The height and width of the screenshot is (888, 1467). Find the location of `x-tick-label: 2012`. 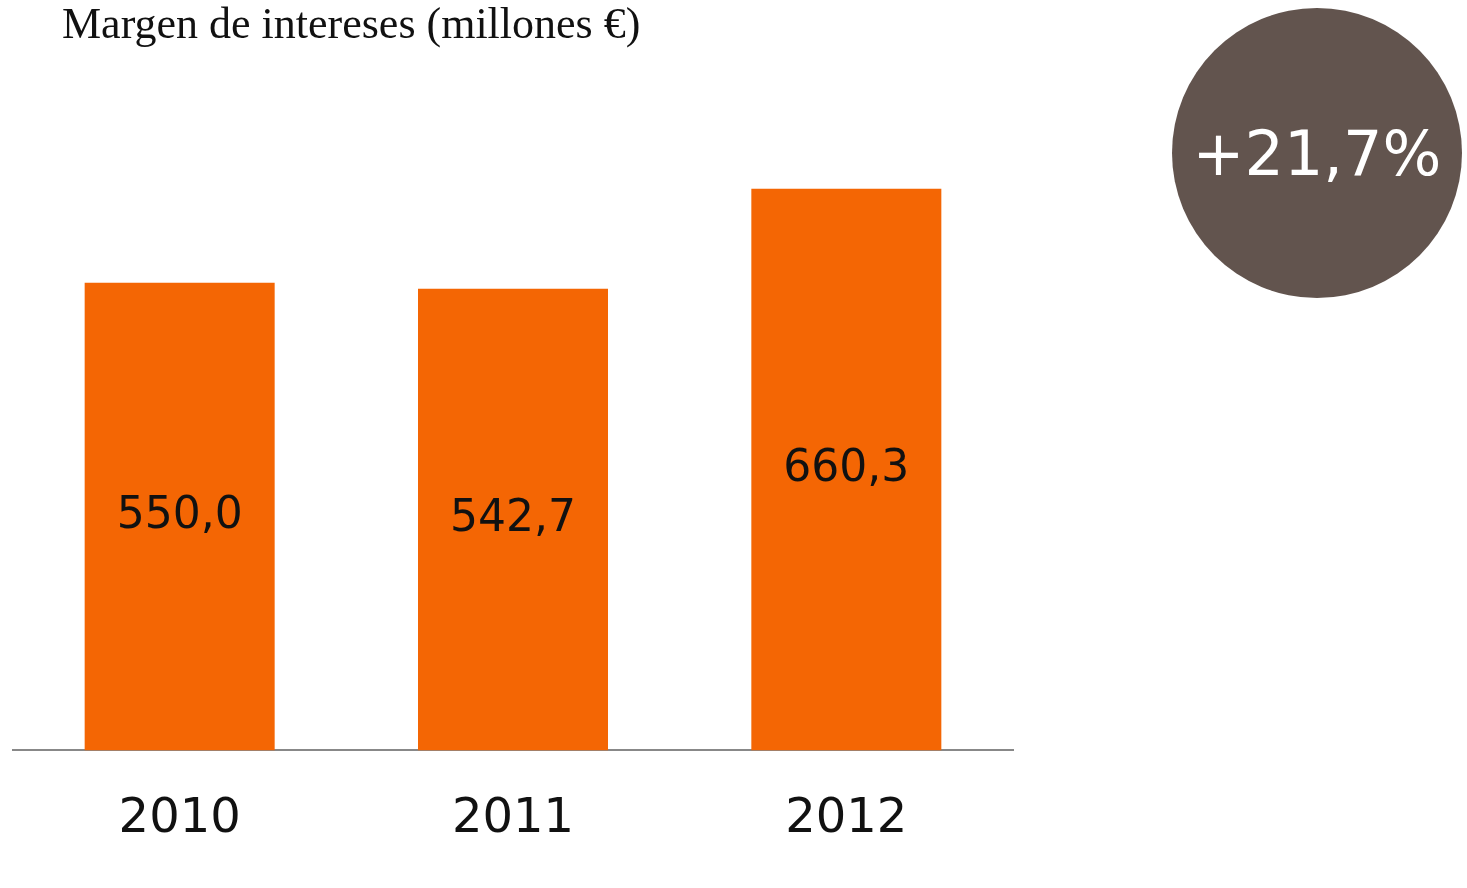

x-tick-label: 2012 is located at coordinates (846, 814).